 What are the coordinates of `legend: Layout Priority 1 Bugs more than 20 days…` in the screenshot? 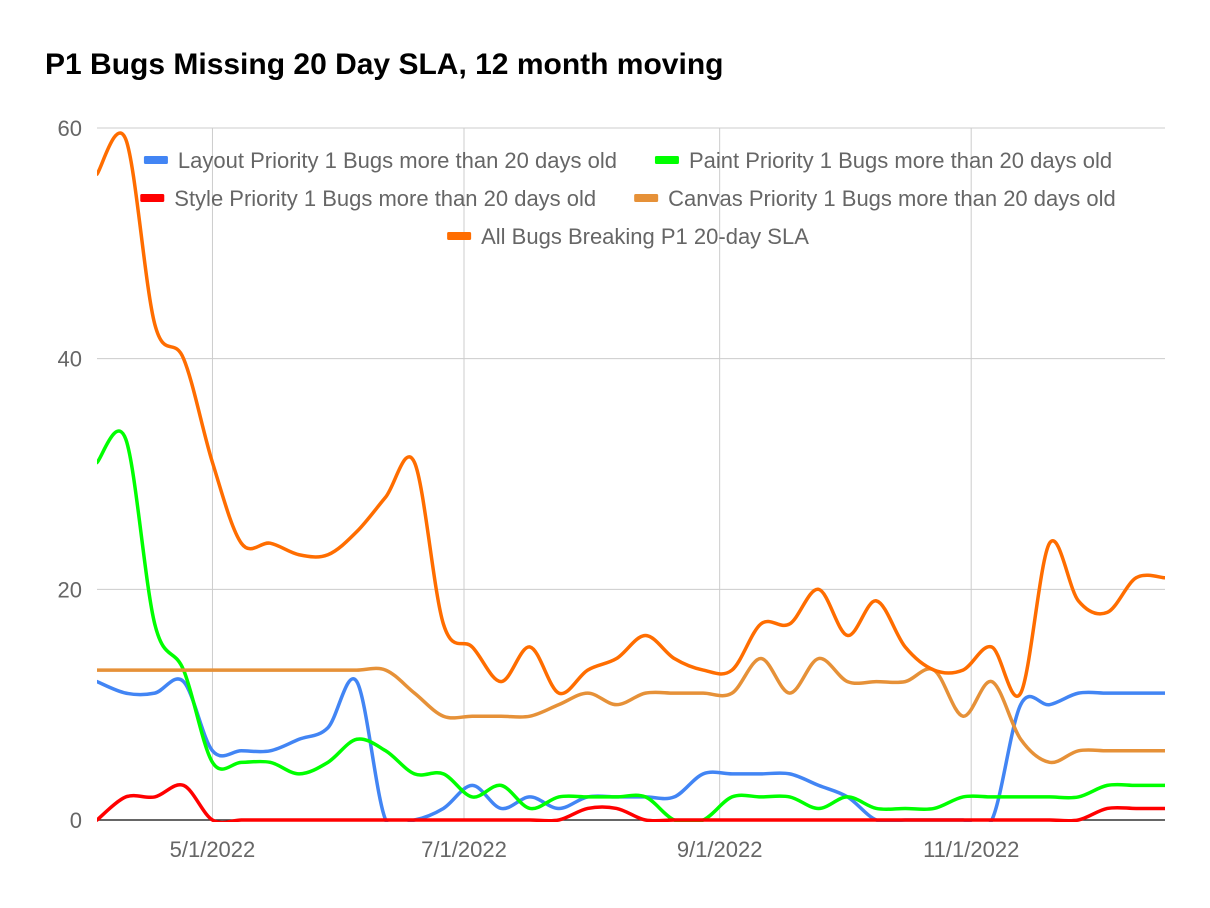 It's located at (628, 198).